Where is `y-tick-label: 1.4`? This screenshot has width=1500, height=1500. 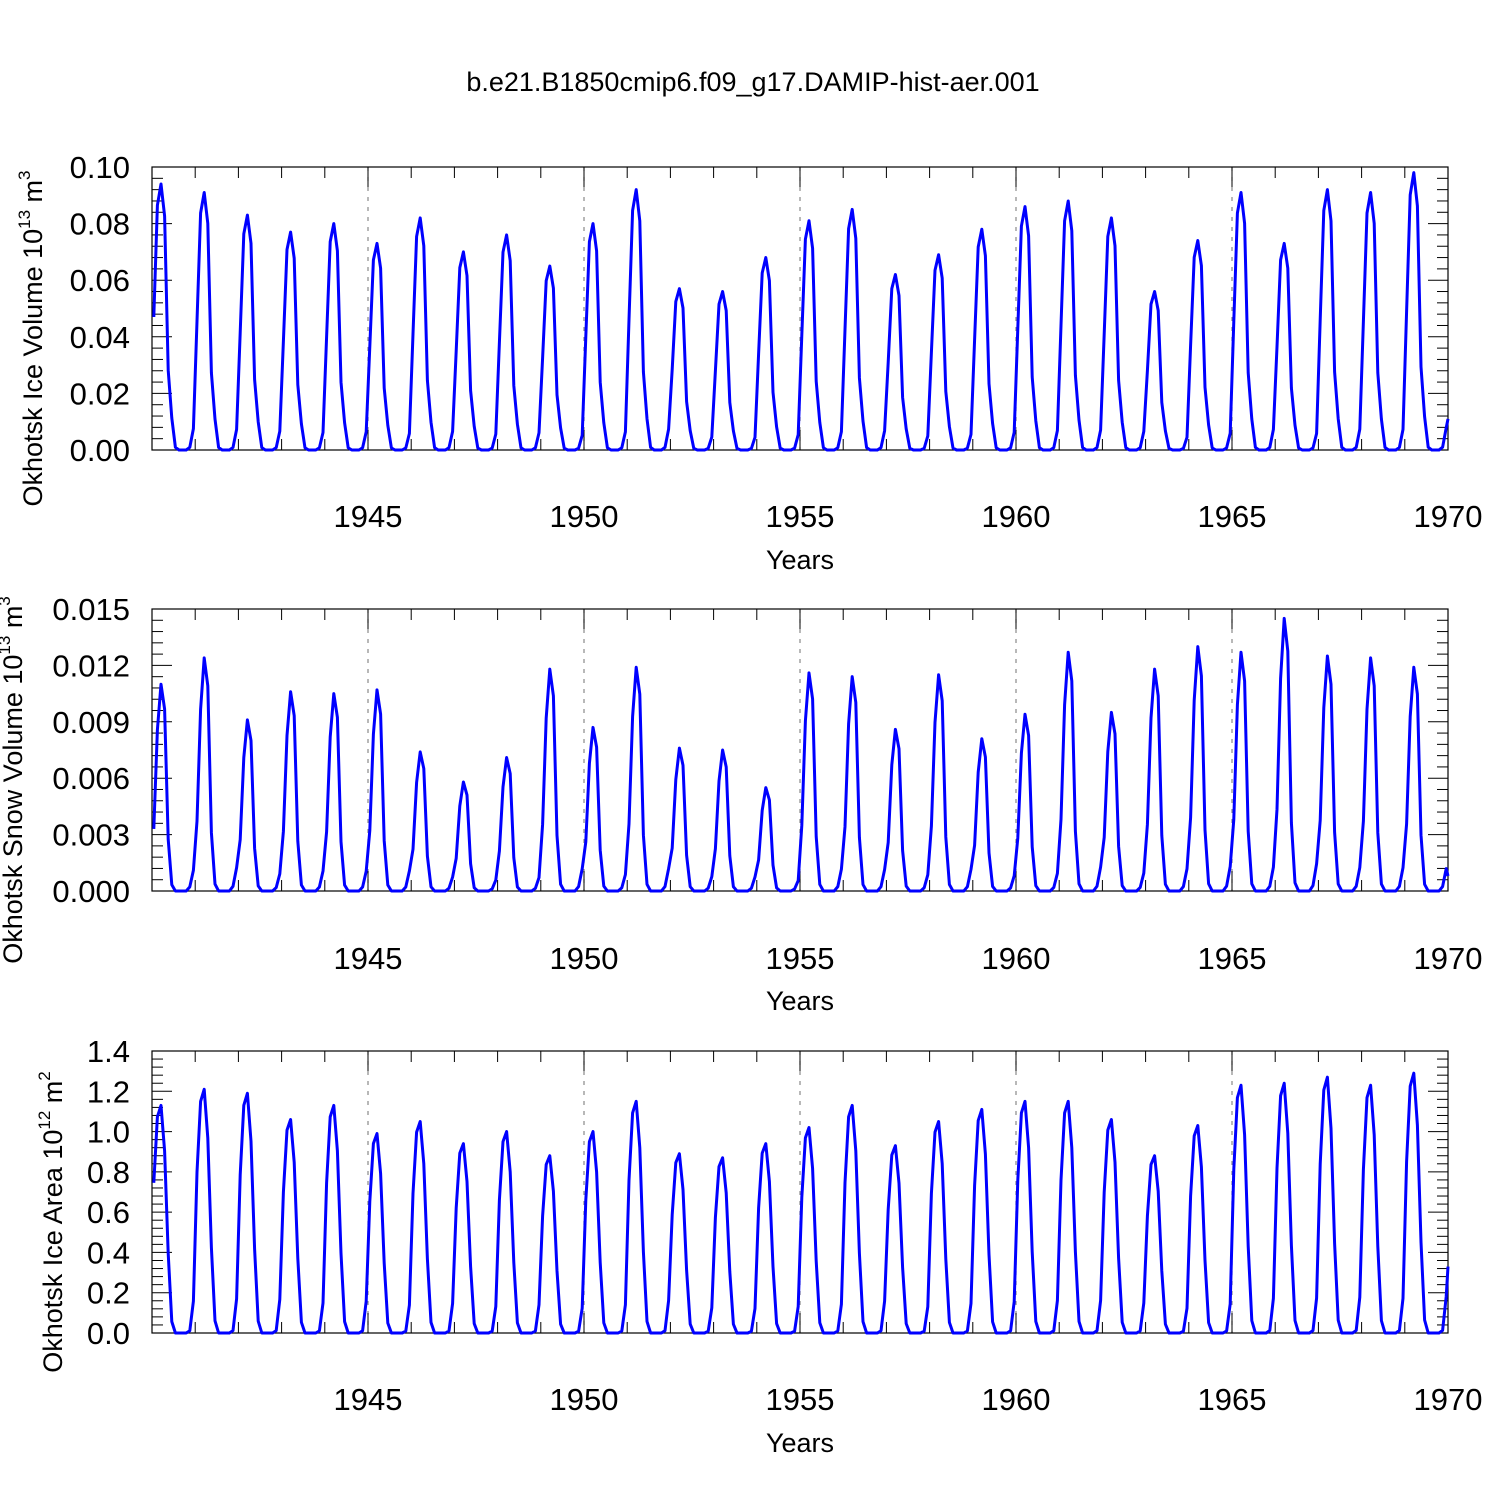
y-tick-label: 1.4 is located at coordinates (108, 1051).